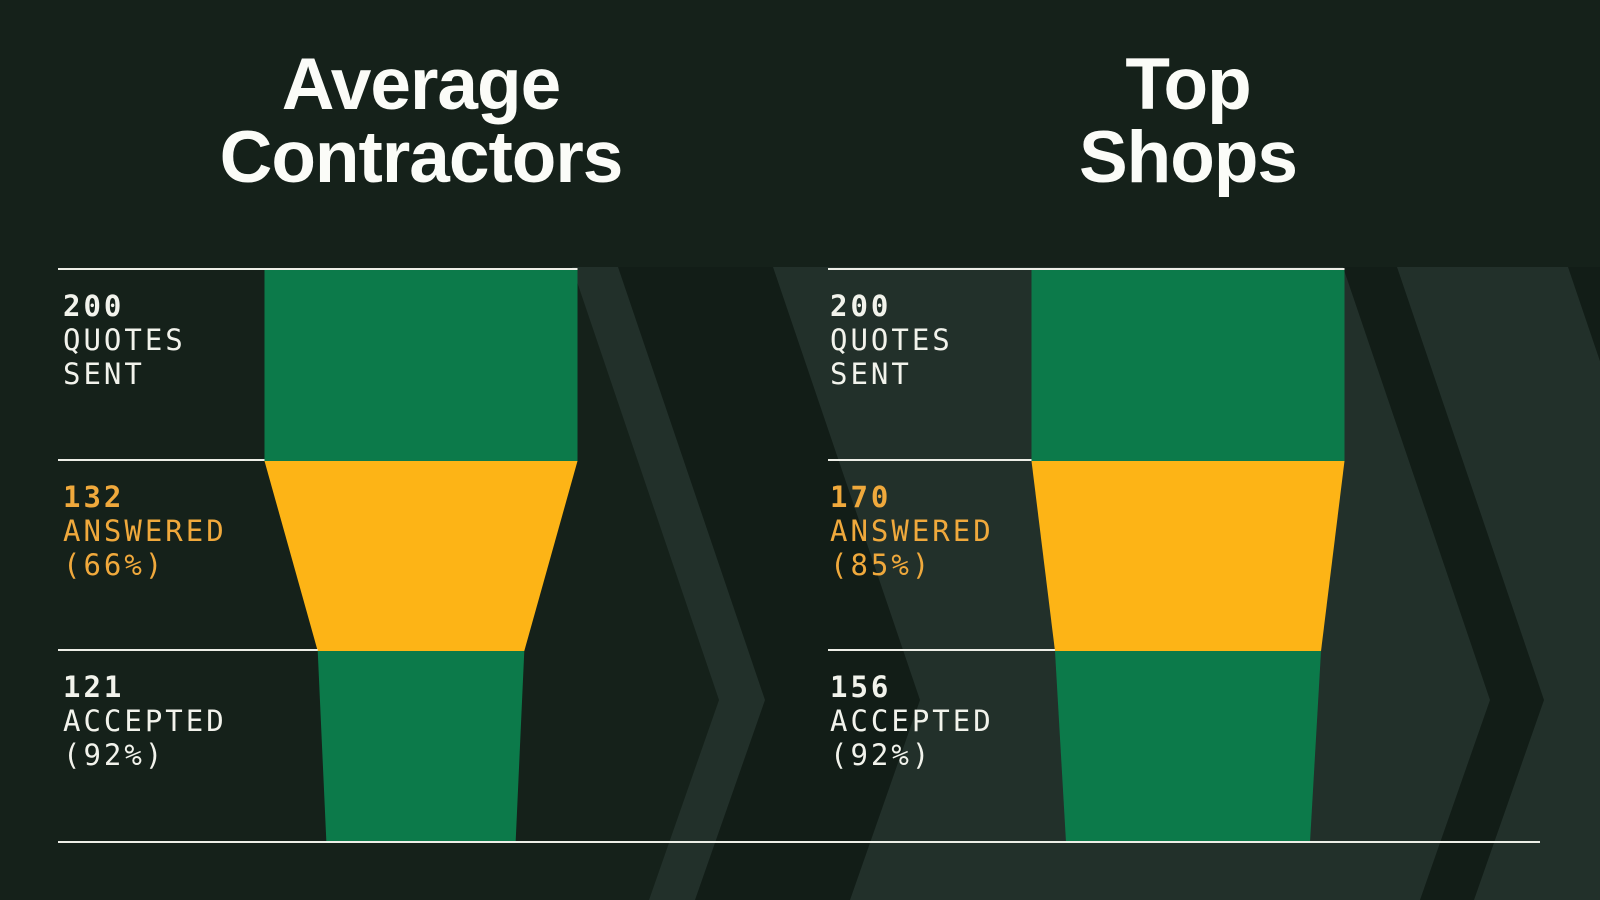  I want to click on stage-value: 121, so click(94, 687).